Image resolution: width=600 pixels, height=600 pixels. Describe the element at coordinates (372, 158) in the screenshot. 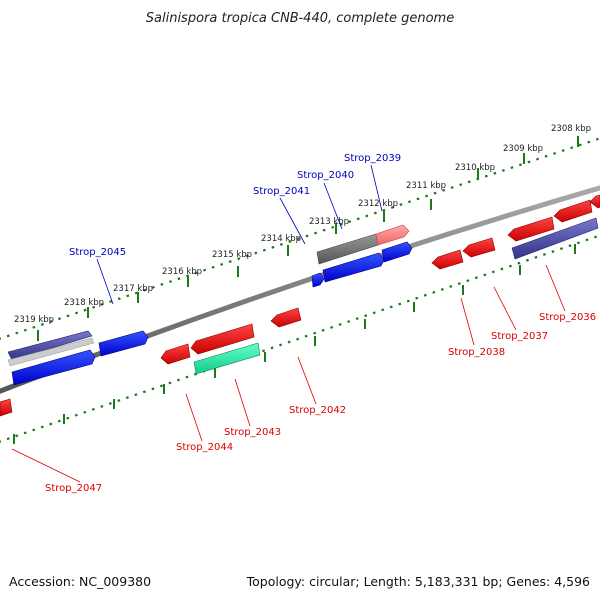

I see `gene-label-strop-2039: Strop_2039` at that location.